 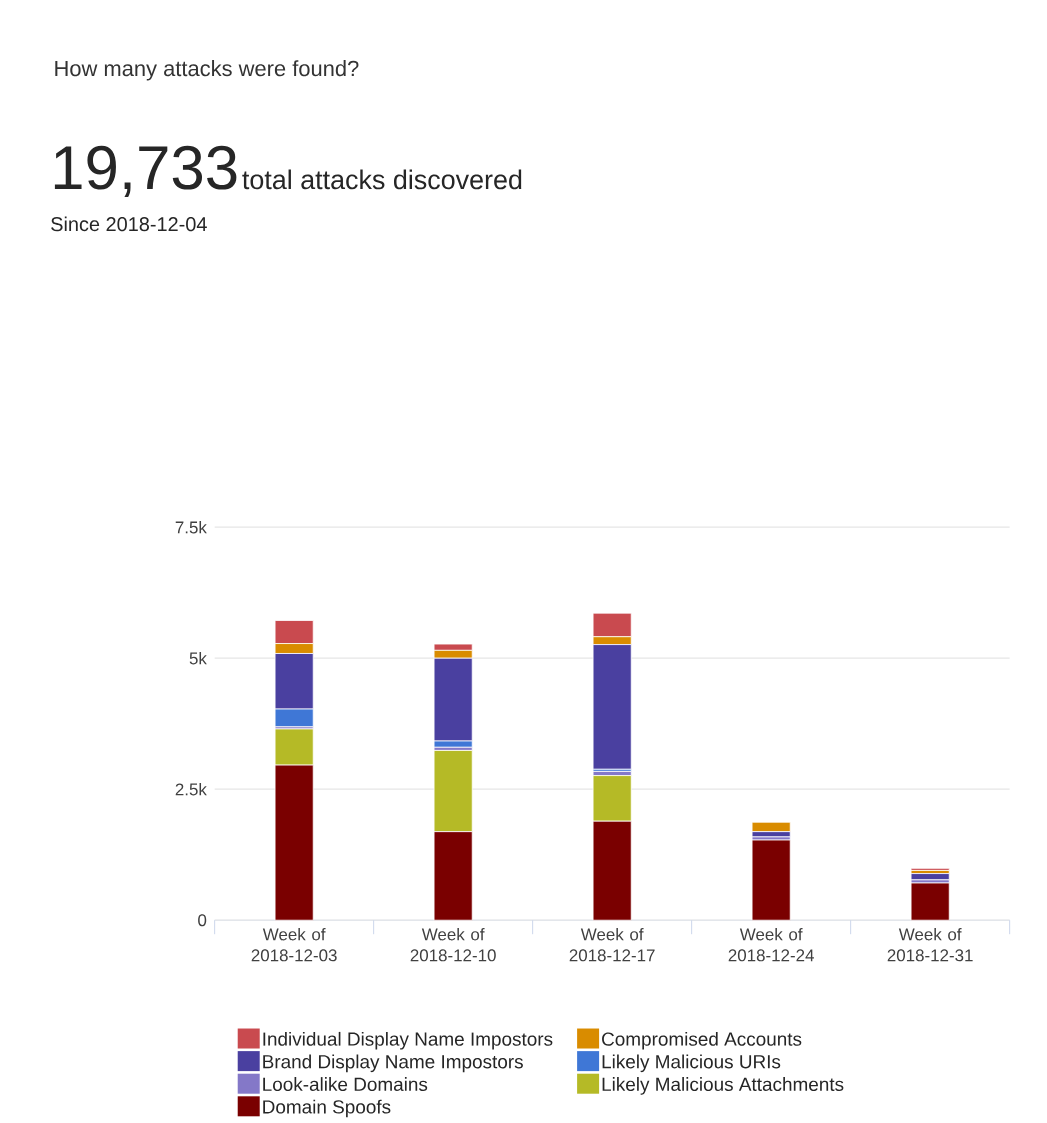 What do you see at coordinates (207, 70) in the screenshot?
I see `chart-title: How many attacks were found?` at bounding box center [207, 70].